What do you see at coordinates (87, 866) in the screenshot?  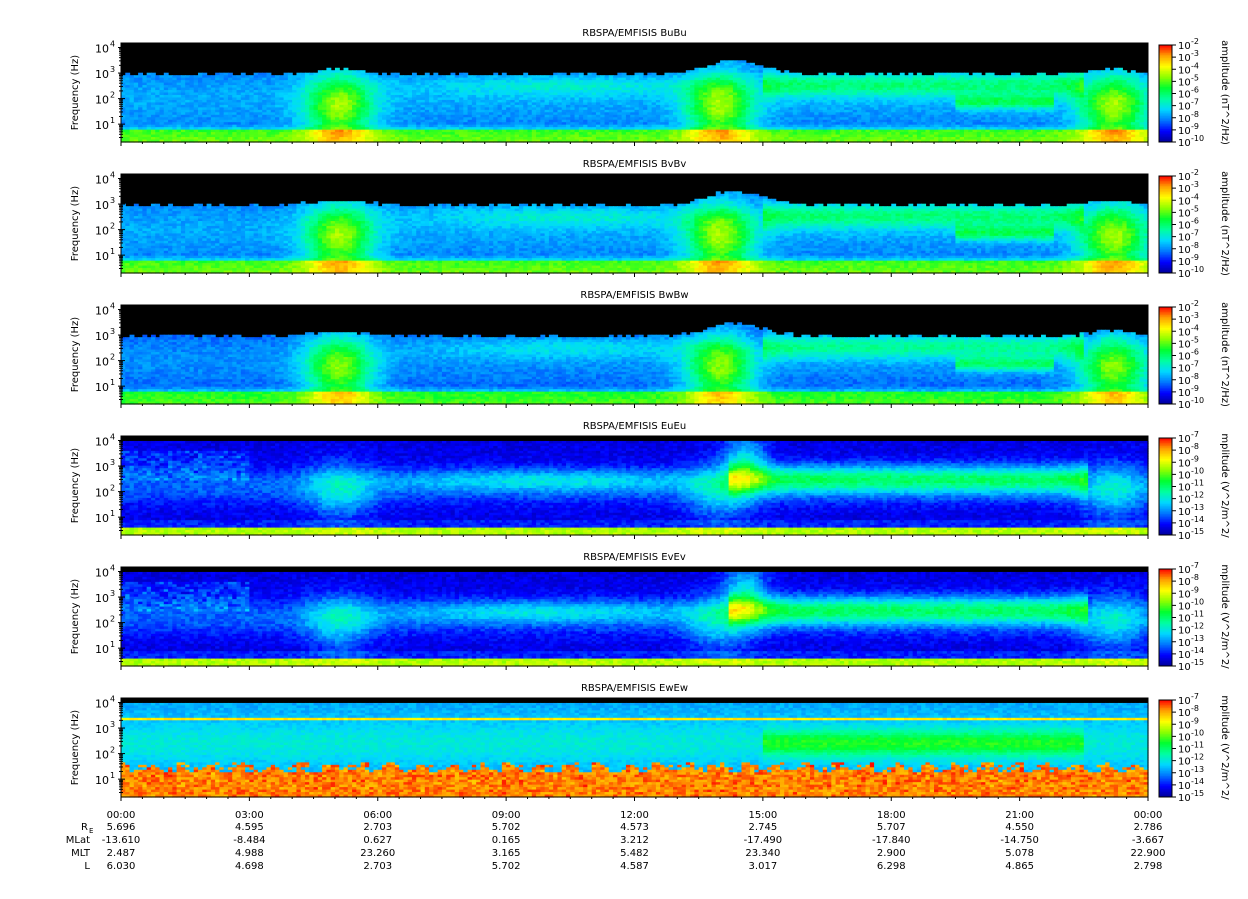 I see `ephemeris-row-label: L` at bounding box center [87, 866].